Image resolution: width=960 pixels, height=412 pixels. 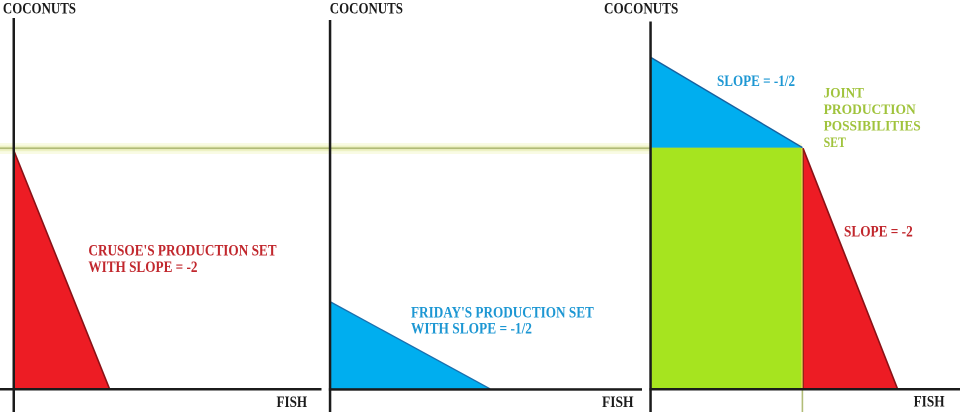 I want to click on svg-text: PRODUCTION, so click(x=870, y=110).